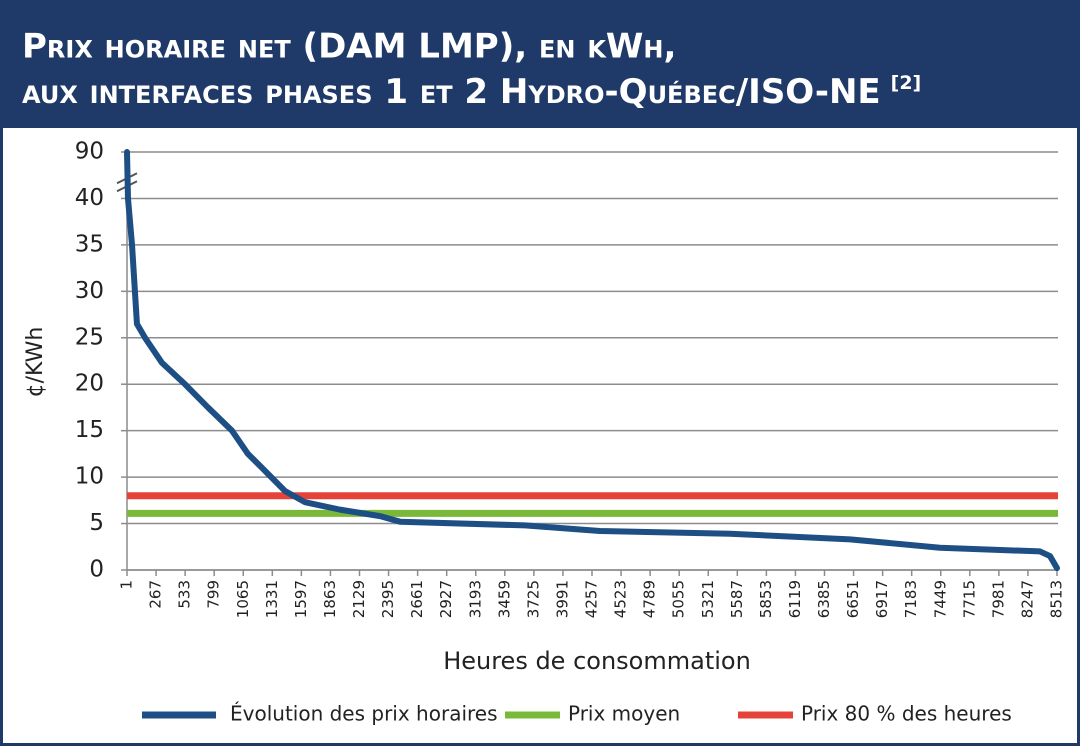 This screenshot has width=1080, height=746. I want to click on y-tick-label: 15, so click(89, 430).